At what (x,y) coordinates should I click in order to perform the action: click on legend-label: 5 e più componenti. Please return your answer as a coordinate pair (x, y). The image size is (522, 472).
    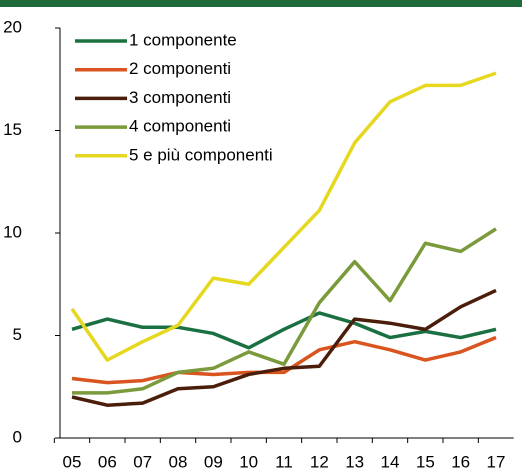
    Looking at the image, I should click on (201, 154).